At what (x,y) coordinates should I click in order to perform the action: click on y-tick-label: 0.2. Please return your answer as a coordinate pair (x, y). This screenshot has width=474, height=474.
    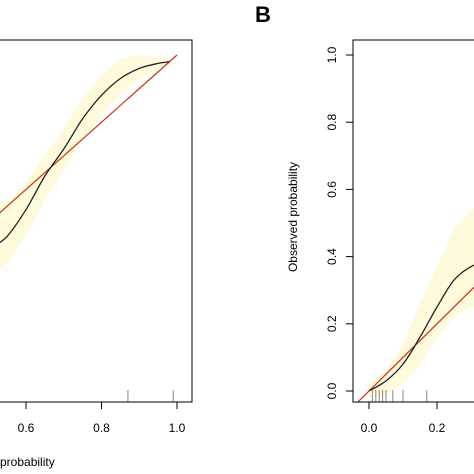
    Looking at the image, I should click on (332, 323).